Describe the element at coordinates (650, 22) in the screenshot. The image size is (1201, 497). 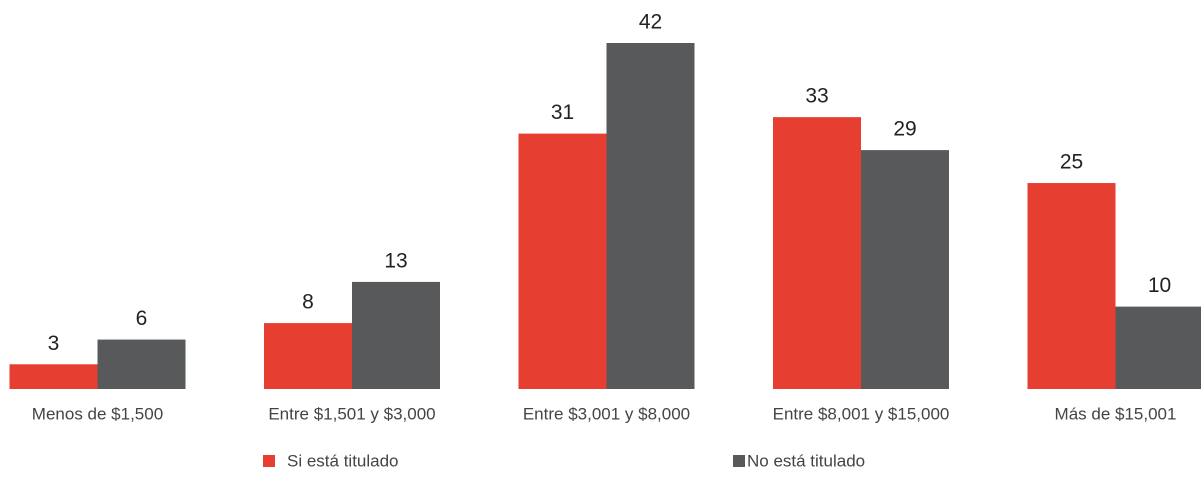
I see `data-label: 42` at that location.